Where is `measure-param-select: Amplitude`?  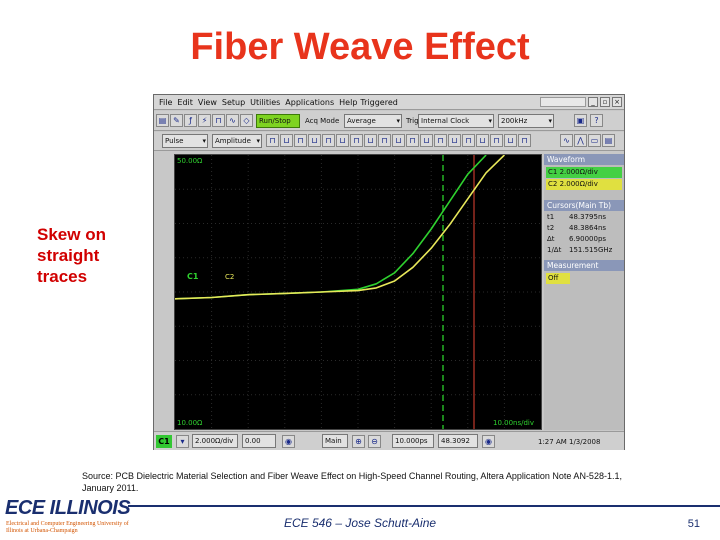 measure-param-select: Amplitude is located at coordinates (237, 141).